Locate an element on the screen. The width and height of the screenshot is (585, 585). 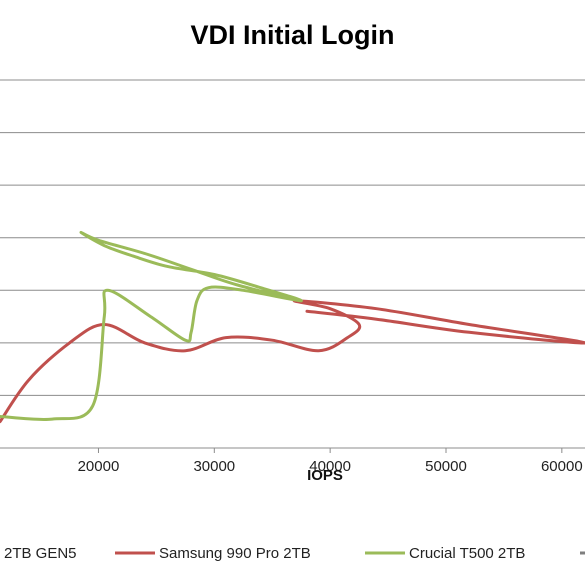
x-tick-label: 50000 is located at coordinates (446, 466).